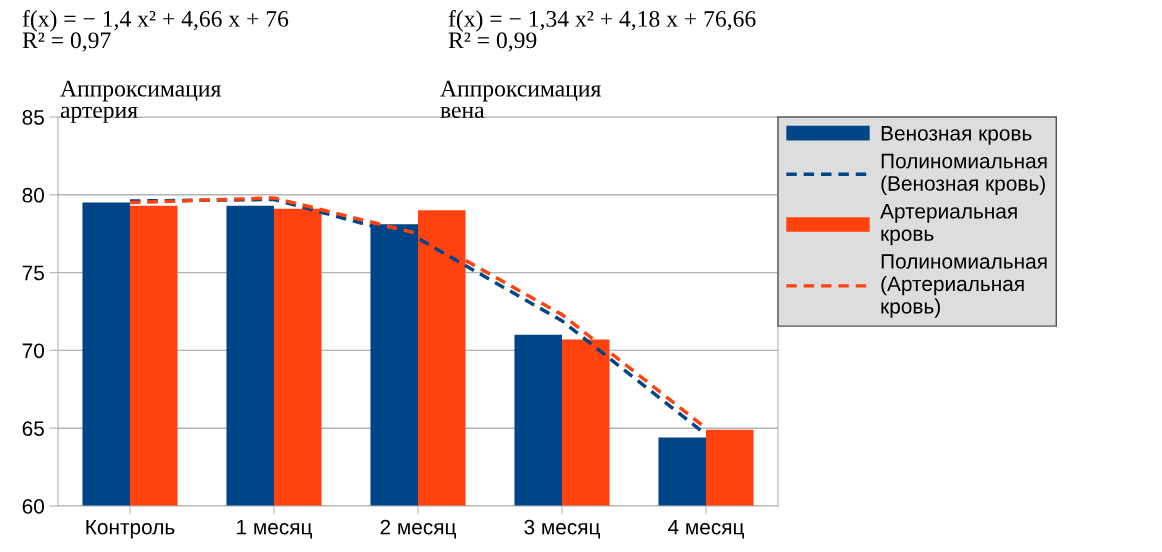 The width and height of the screenshot is (1162, 552). I want to click on annotation: Аппроксимация артерия, so click(140, 101).